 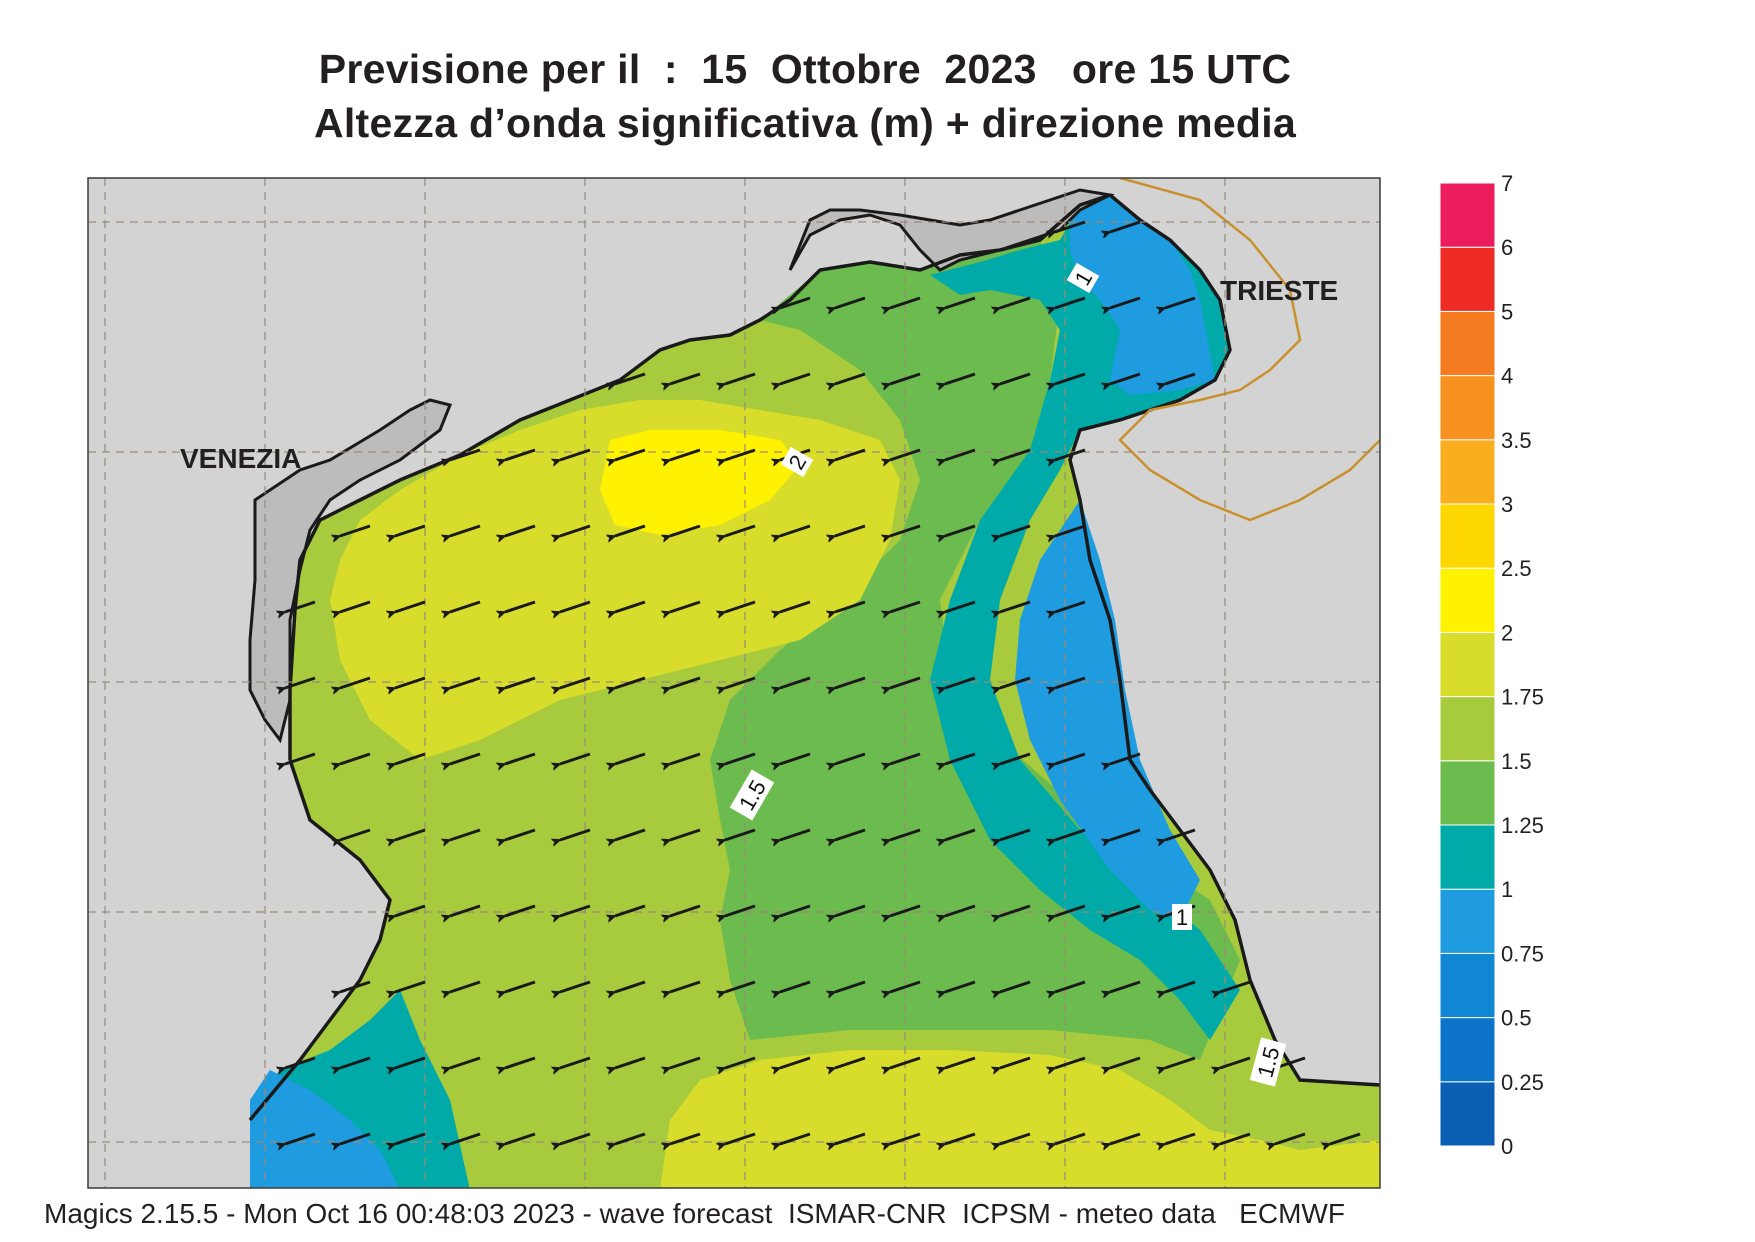 I want to click on legend-label: 4, so click(x=1507, y=376).